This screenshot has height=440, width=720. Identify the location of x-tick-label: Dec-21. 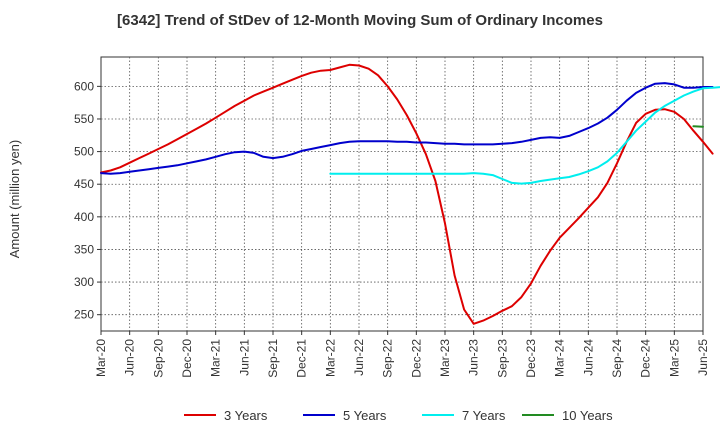
(302, 358).